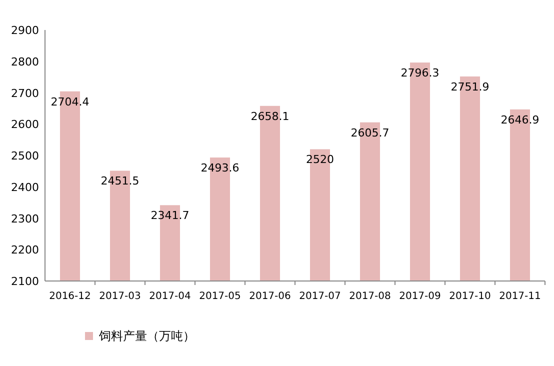  Describe the element at coordinates (220, 168) in the screenshot. I see `data-label: 2493.6` at that location.